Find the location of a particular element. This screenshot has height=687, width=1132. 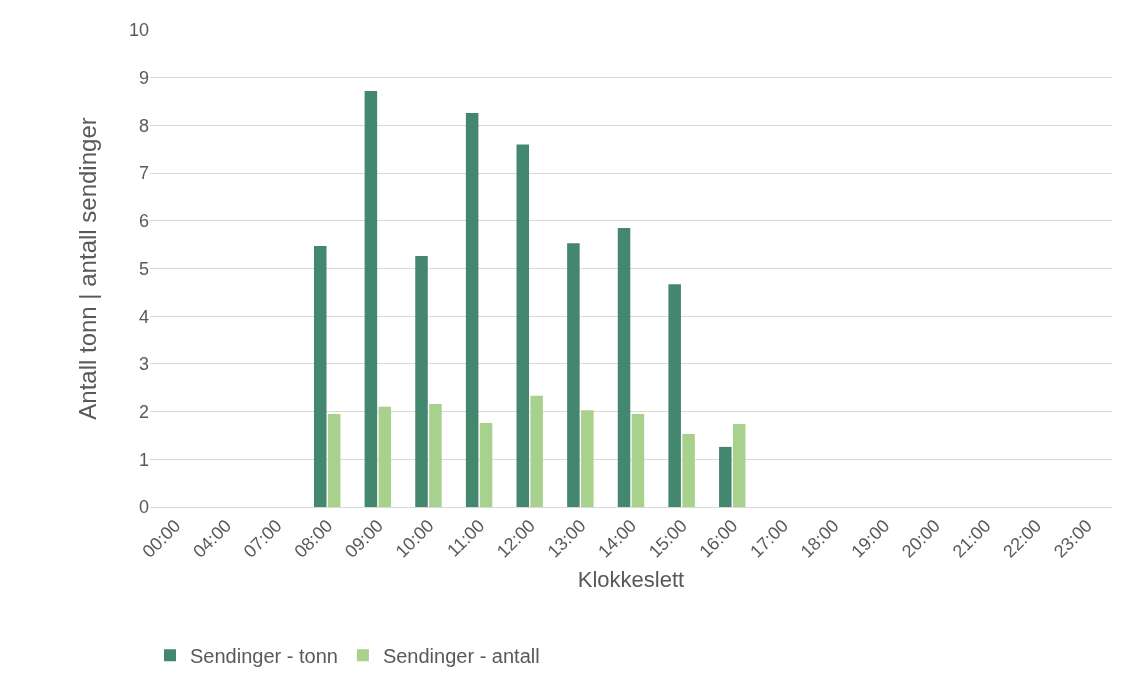

y-tick-label: 3 is located at coordinates (143, 364).